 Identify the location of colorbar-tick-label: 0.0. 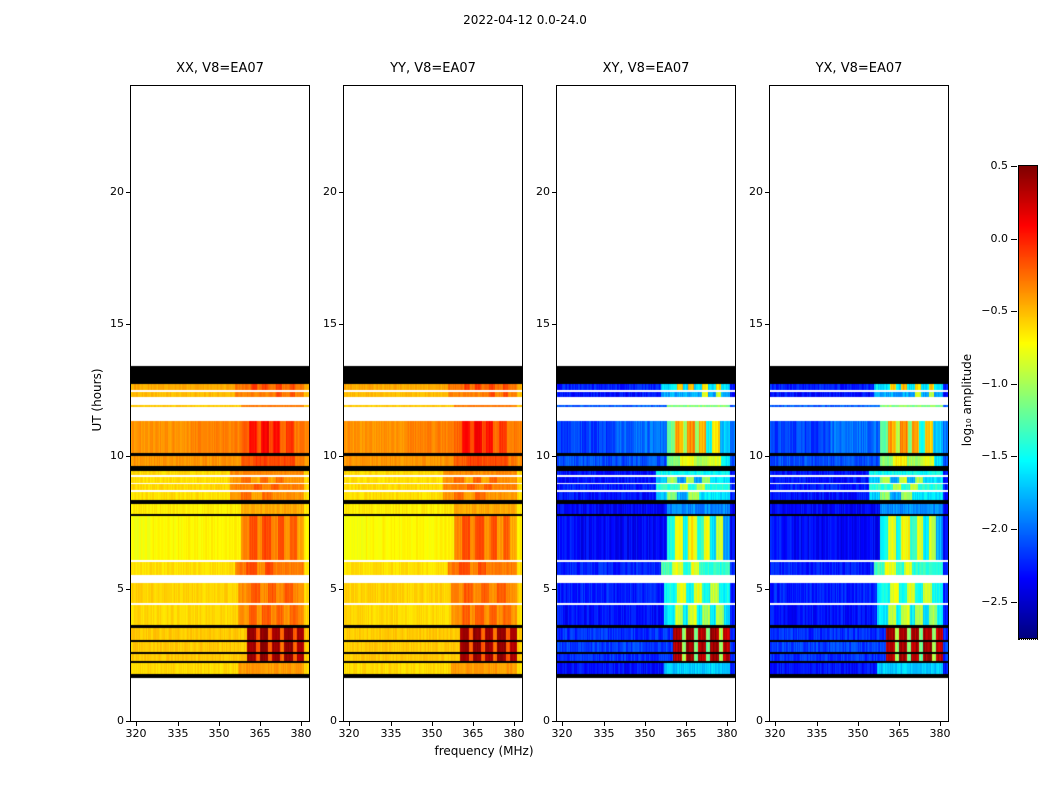
(999, 238).